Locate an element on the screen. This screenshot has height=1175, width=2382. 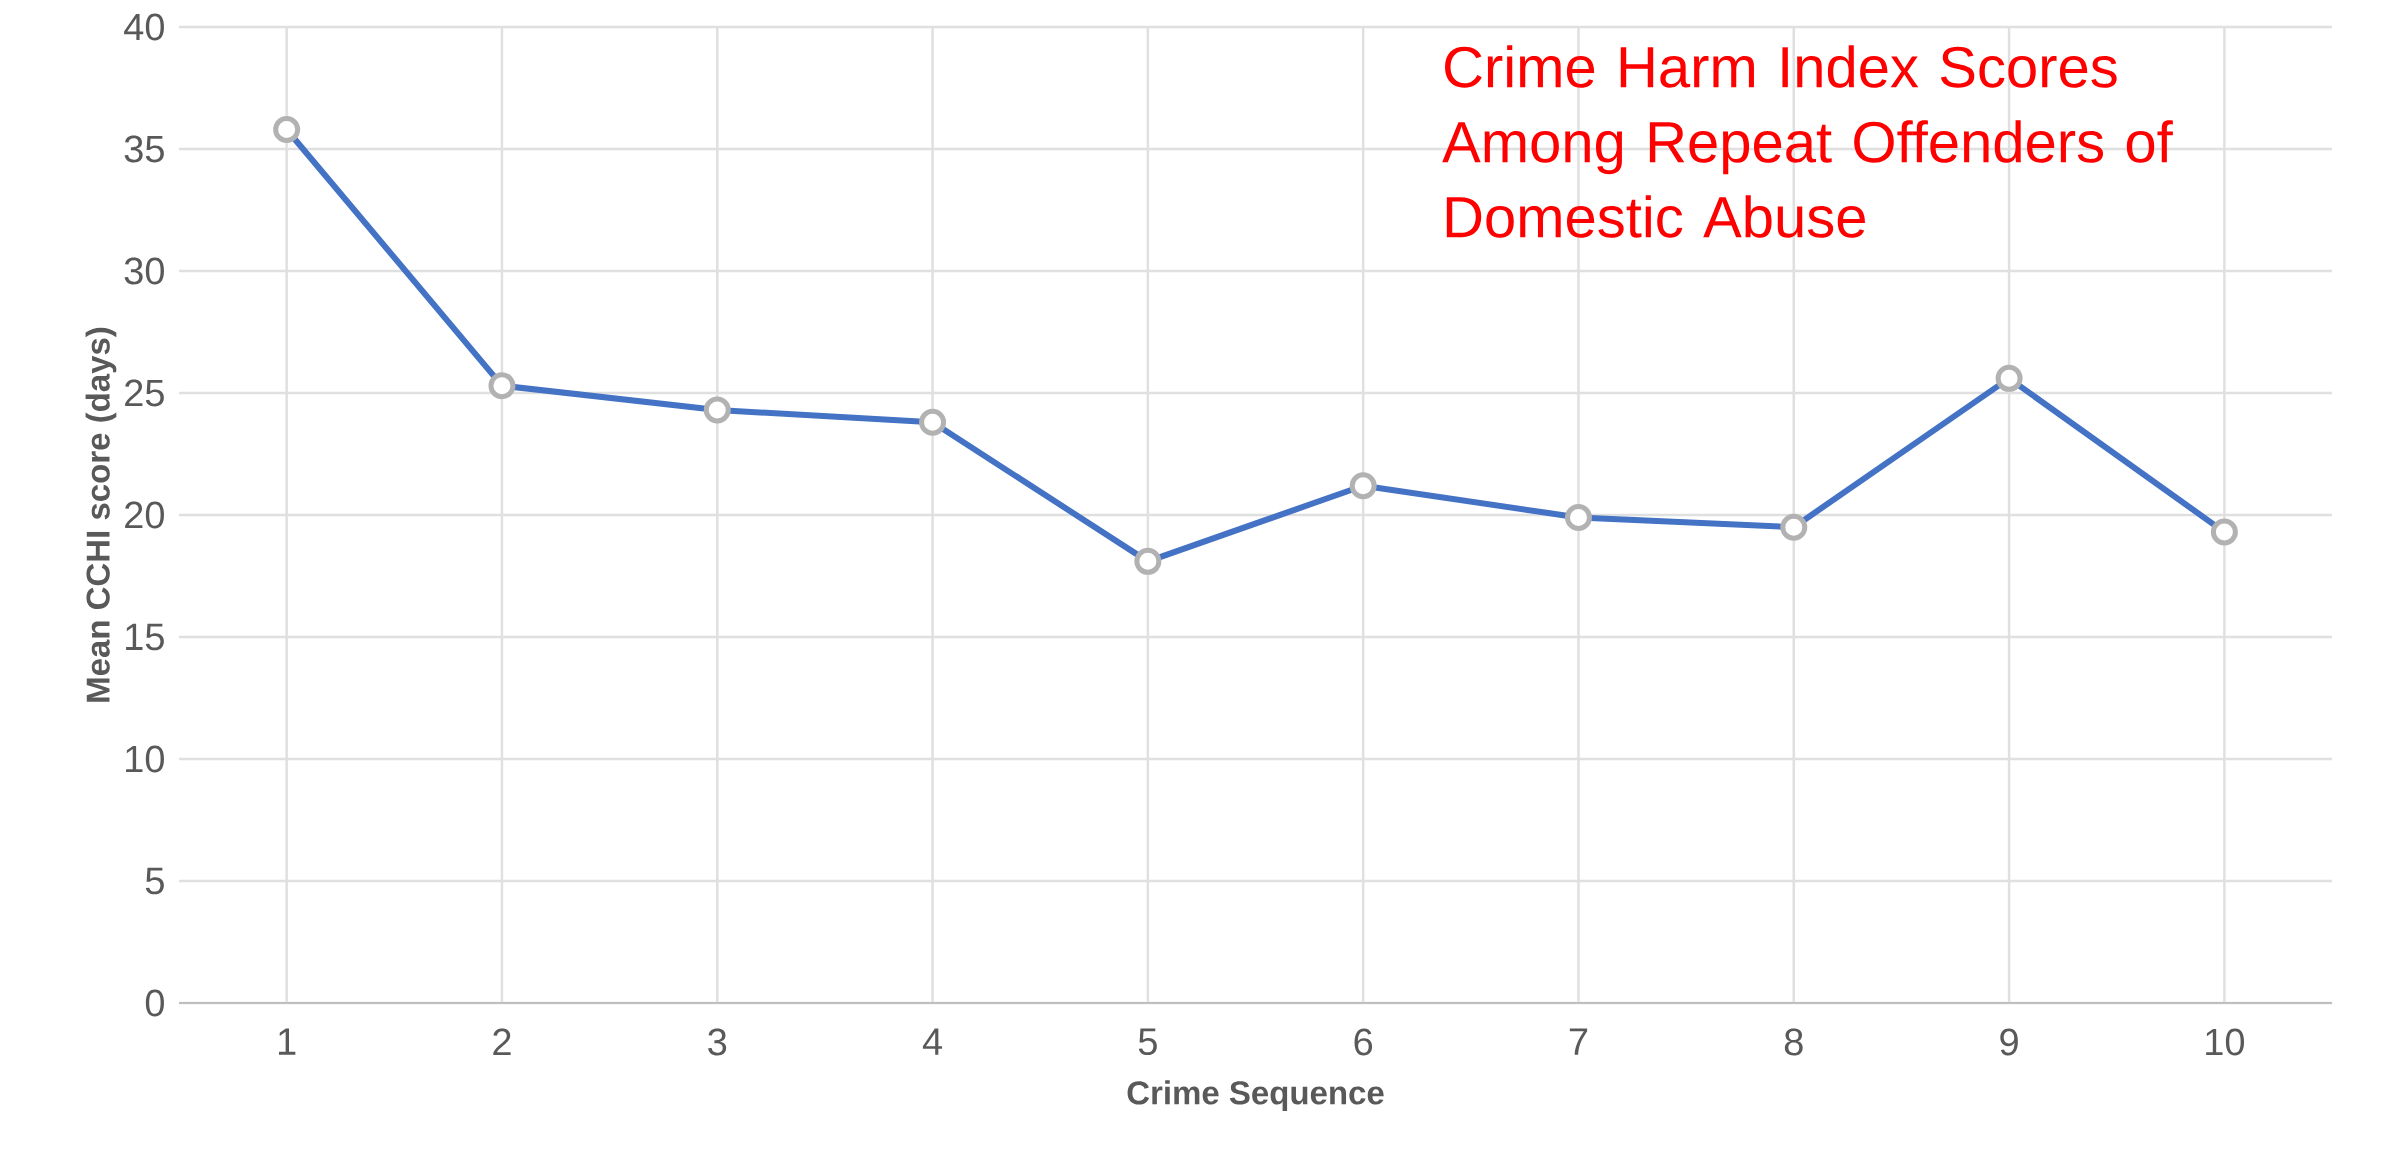
x-tick-label: 4 is located at coordinates (932, 1041).